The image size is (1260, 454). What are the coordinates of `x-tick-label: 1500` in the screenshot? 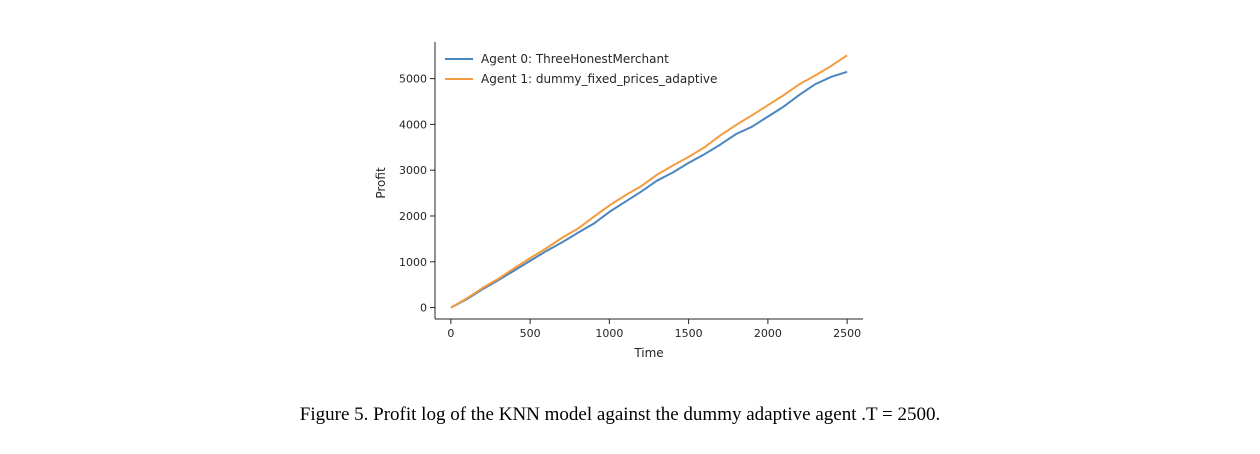 It's located at (689, 333).